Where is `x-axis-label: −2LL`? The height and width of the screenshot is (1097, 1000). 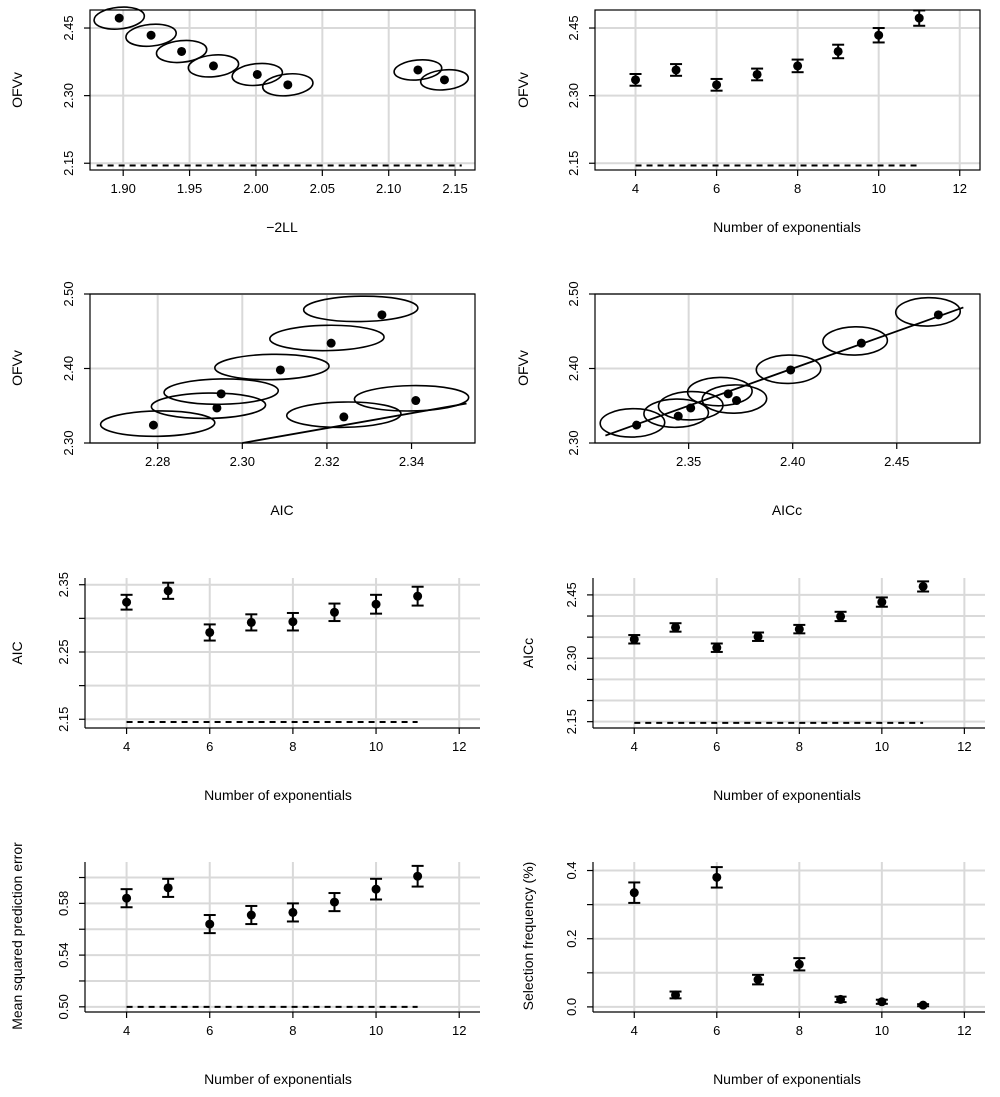 x-axis-label: −2LL is located at coordinates (282, 227).